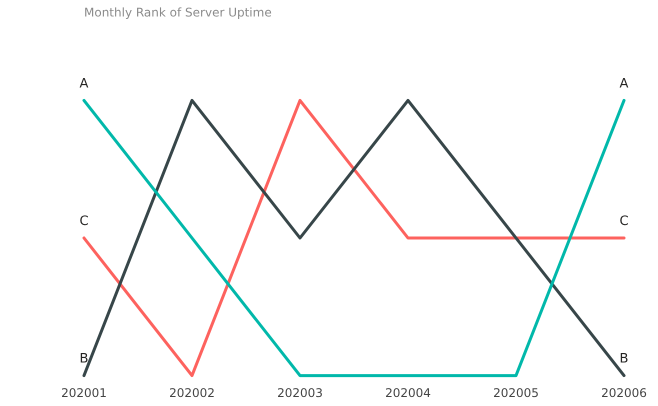 Image resolution: width=658 pixels, height=406 pixels. What do you see at coordinates (84, 84) in the screenshot?
I see `text: A` at bounding box center [84, 84].